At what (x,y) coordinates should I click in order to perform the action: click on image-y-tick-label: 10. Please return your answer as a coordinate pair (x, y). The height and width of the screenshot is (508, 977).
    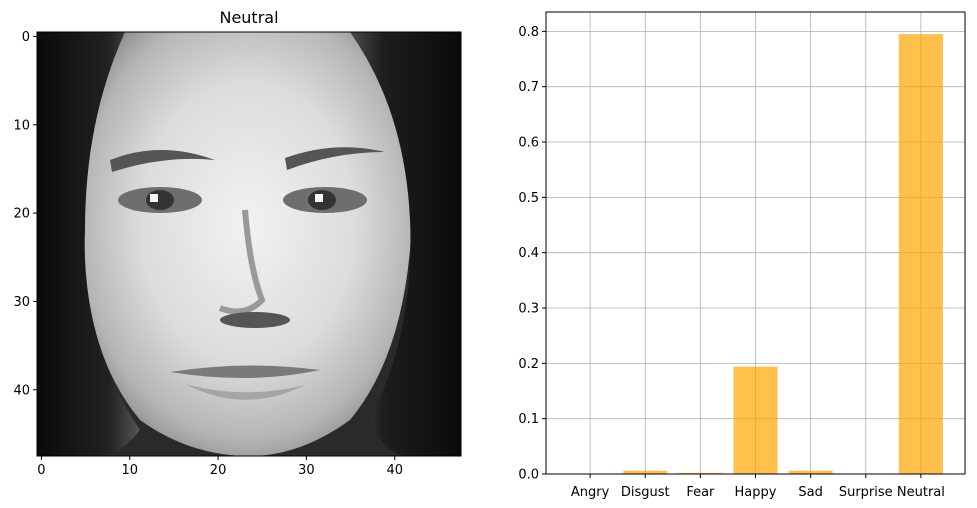
    Looking at the image, I should click on (21, 125).